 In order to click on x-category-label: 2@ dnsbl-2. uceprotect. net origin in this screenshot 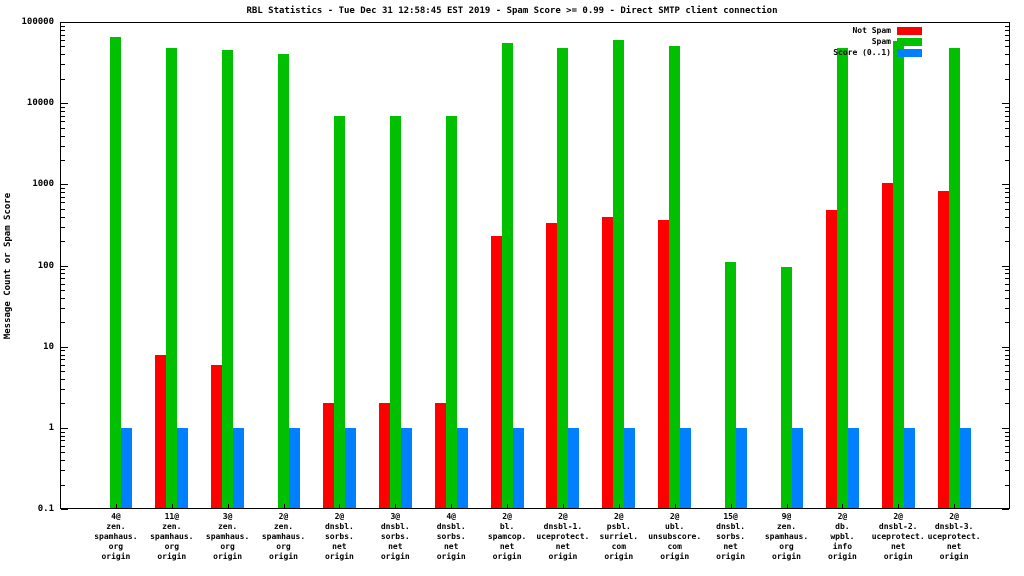, I will do `click(898, 536)`.